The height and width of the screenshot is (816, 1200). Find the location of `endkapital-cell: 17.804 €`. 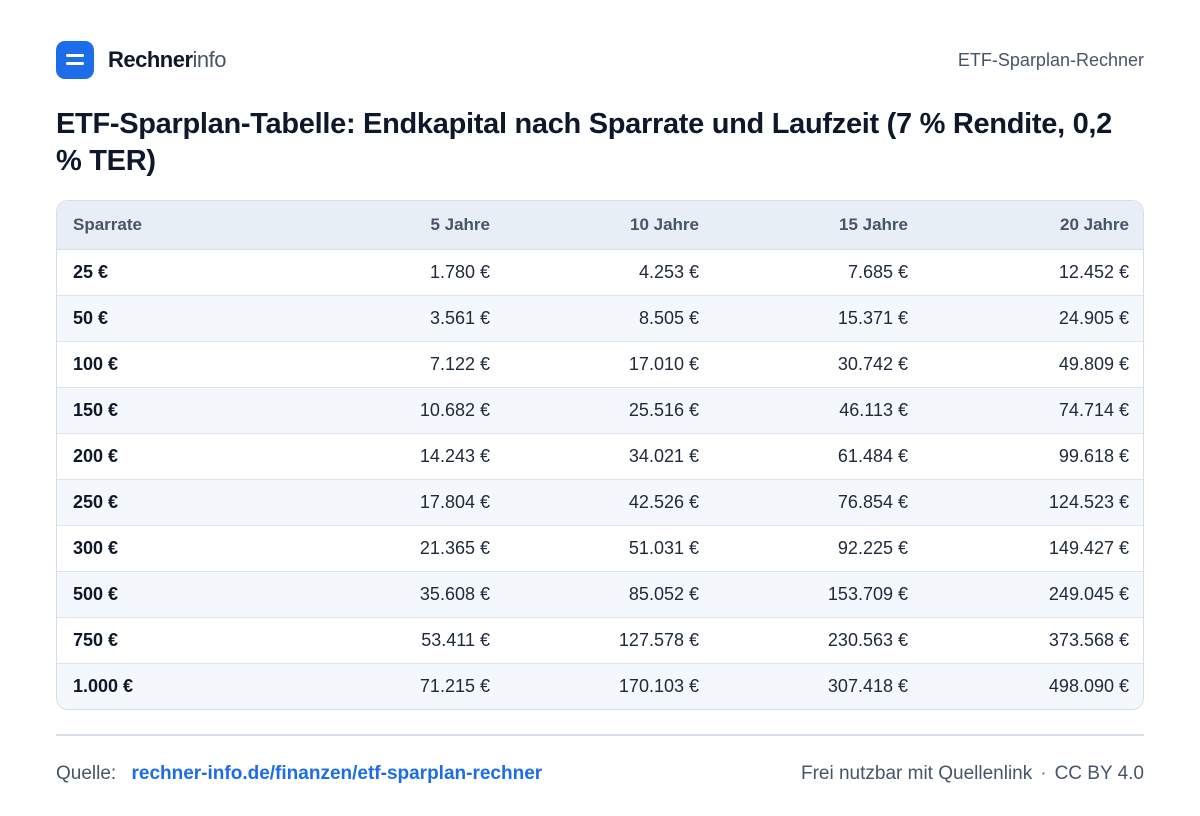

endkapital-cell: 17.804 € is located at coordinates (401, 502).